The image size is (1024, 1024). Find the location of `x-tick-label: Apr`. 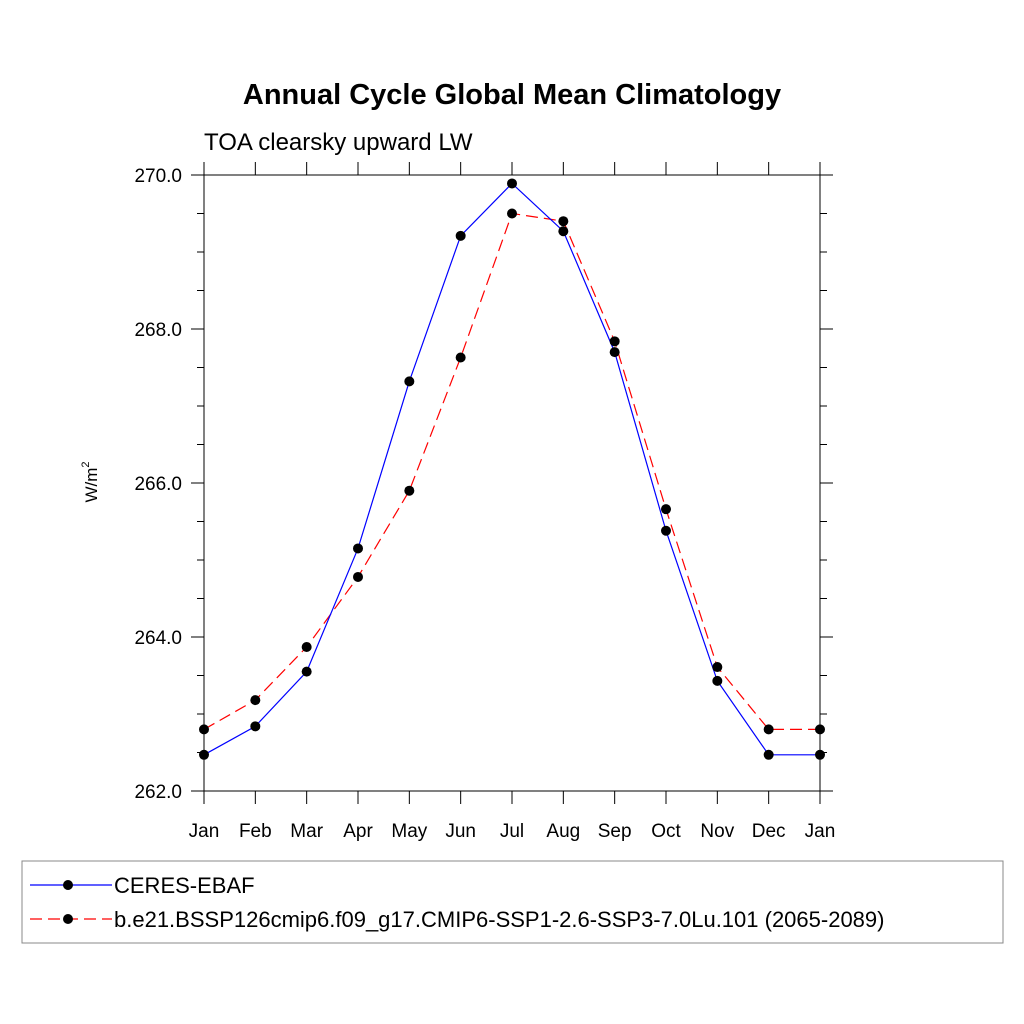

x-tick-label: Apr is located at coordinates (358, 831).